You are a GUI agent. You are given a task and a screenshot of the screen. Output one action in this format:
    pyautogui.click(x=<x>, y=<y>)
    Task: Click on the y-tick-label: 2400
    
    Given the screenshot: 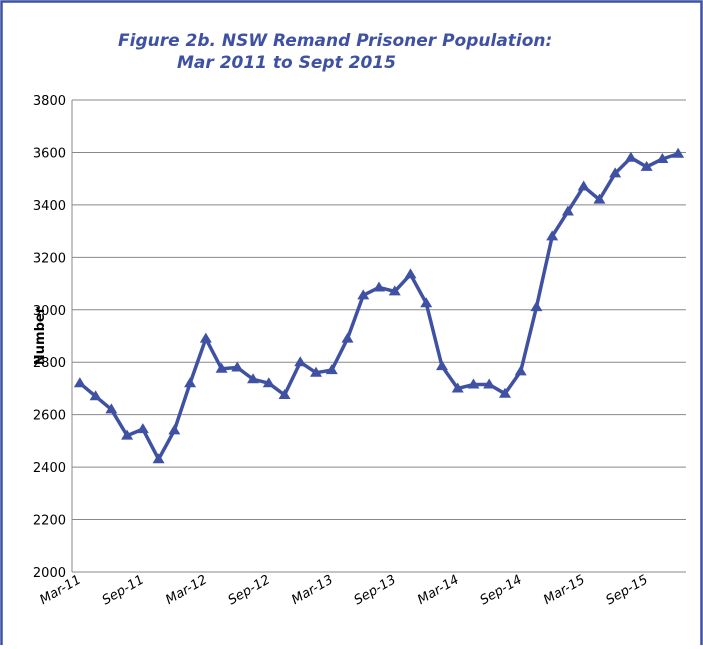 What is the action you would take?
    pyautogui.click(x=49, y=468)
    